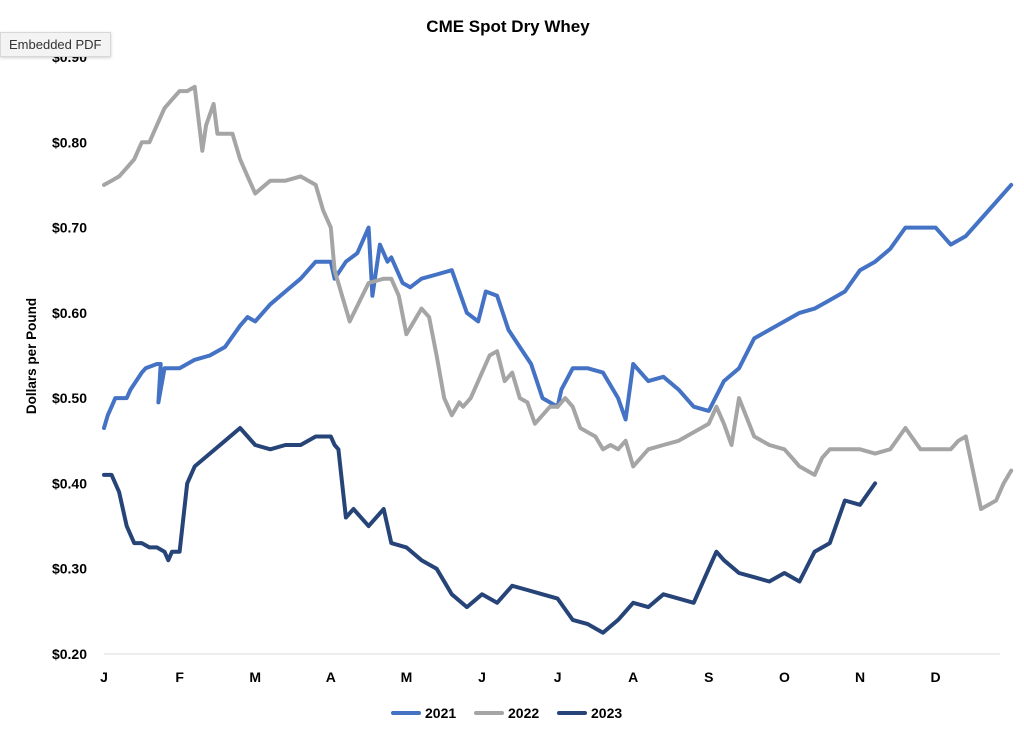 The image size is (1024, 734). What do you see at coordinates (69, 654) in the screenshot?
I see `y-tick-label: $0.20` at bounding box center [69, 654].